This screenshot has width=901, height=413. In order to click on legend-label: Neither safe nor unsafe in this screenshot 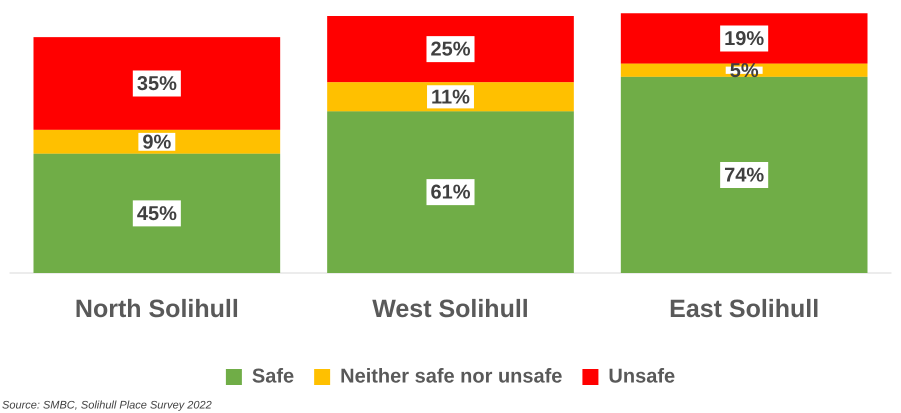, I will do `click(451, 377)`.